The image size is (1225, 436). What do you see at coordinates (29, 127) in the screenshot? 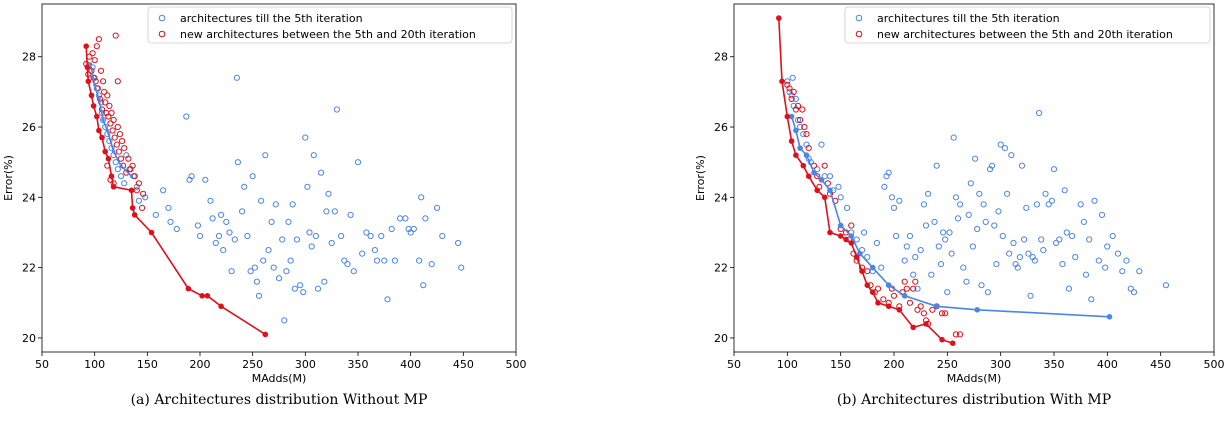
I see `y-tick-label: 26` at bounding box center [29, 127].